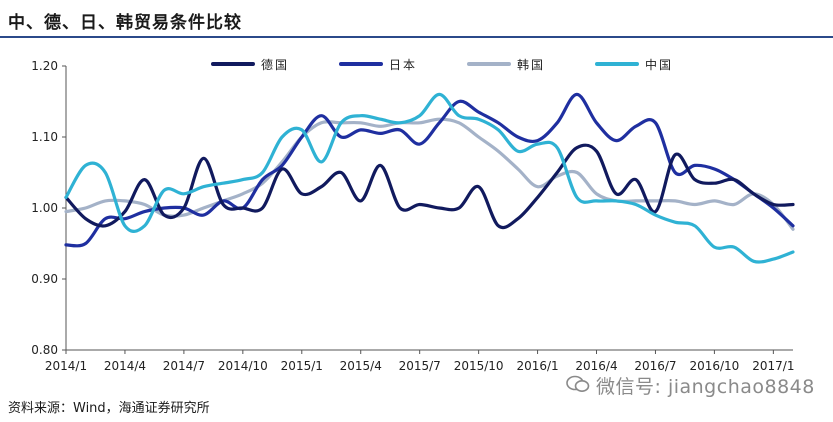 This screenshot has width=833, height=422. Describe the element at coordinates (44, 137) in the screenshot. I see `y-tick-label: 1.10` at that location.